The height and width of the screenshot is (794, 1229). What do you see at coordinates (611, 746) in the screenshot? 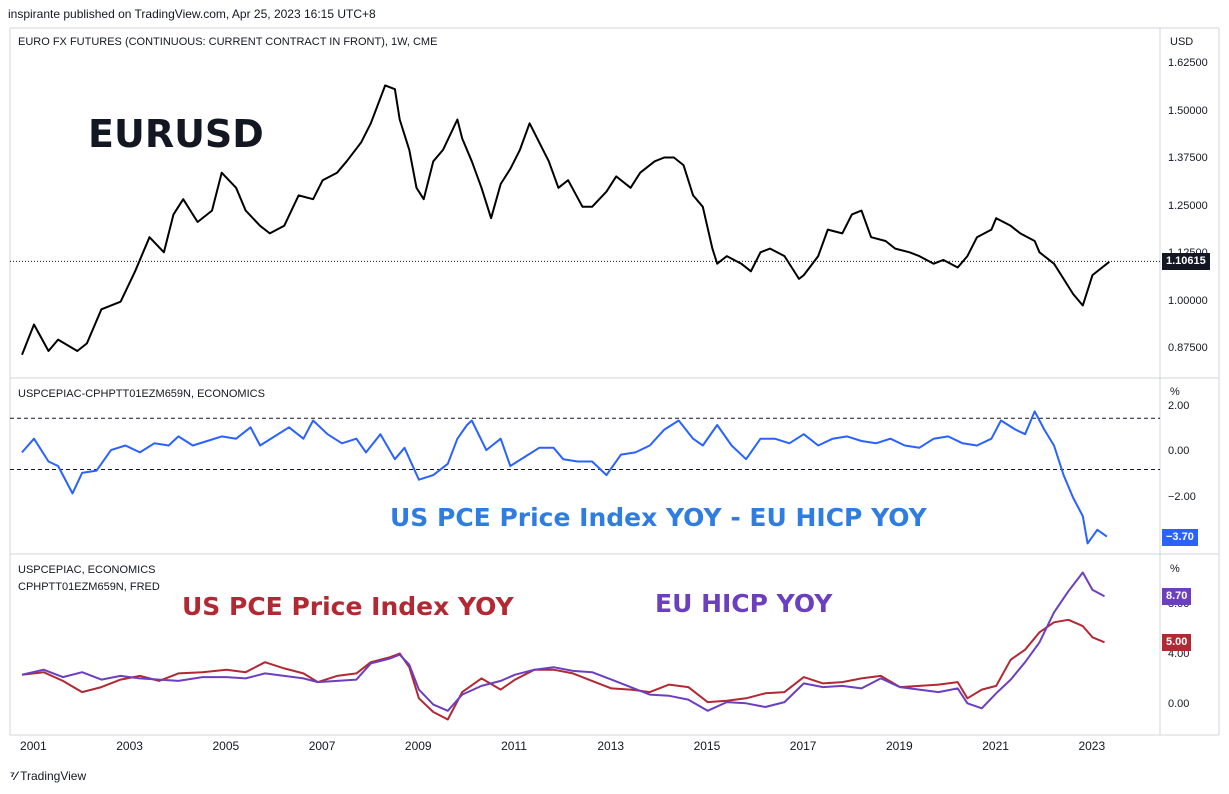
I see `x-tick-label: 2013` at bounding box center [611, 746].